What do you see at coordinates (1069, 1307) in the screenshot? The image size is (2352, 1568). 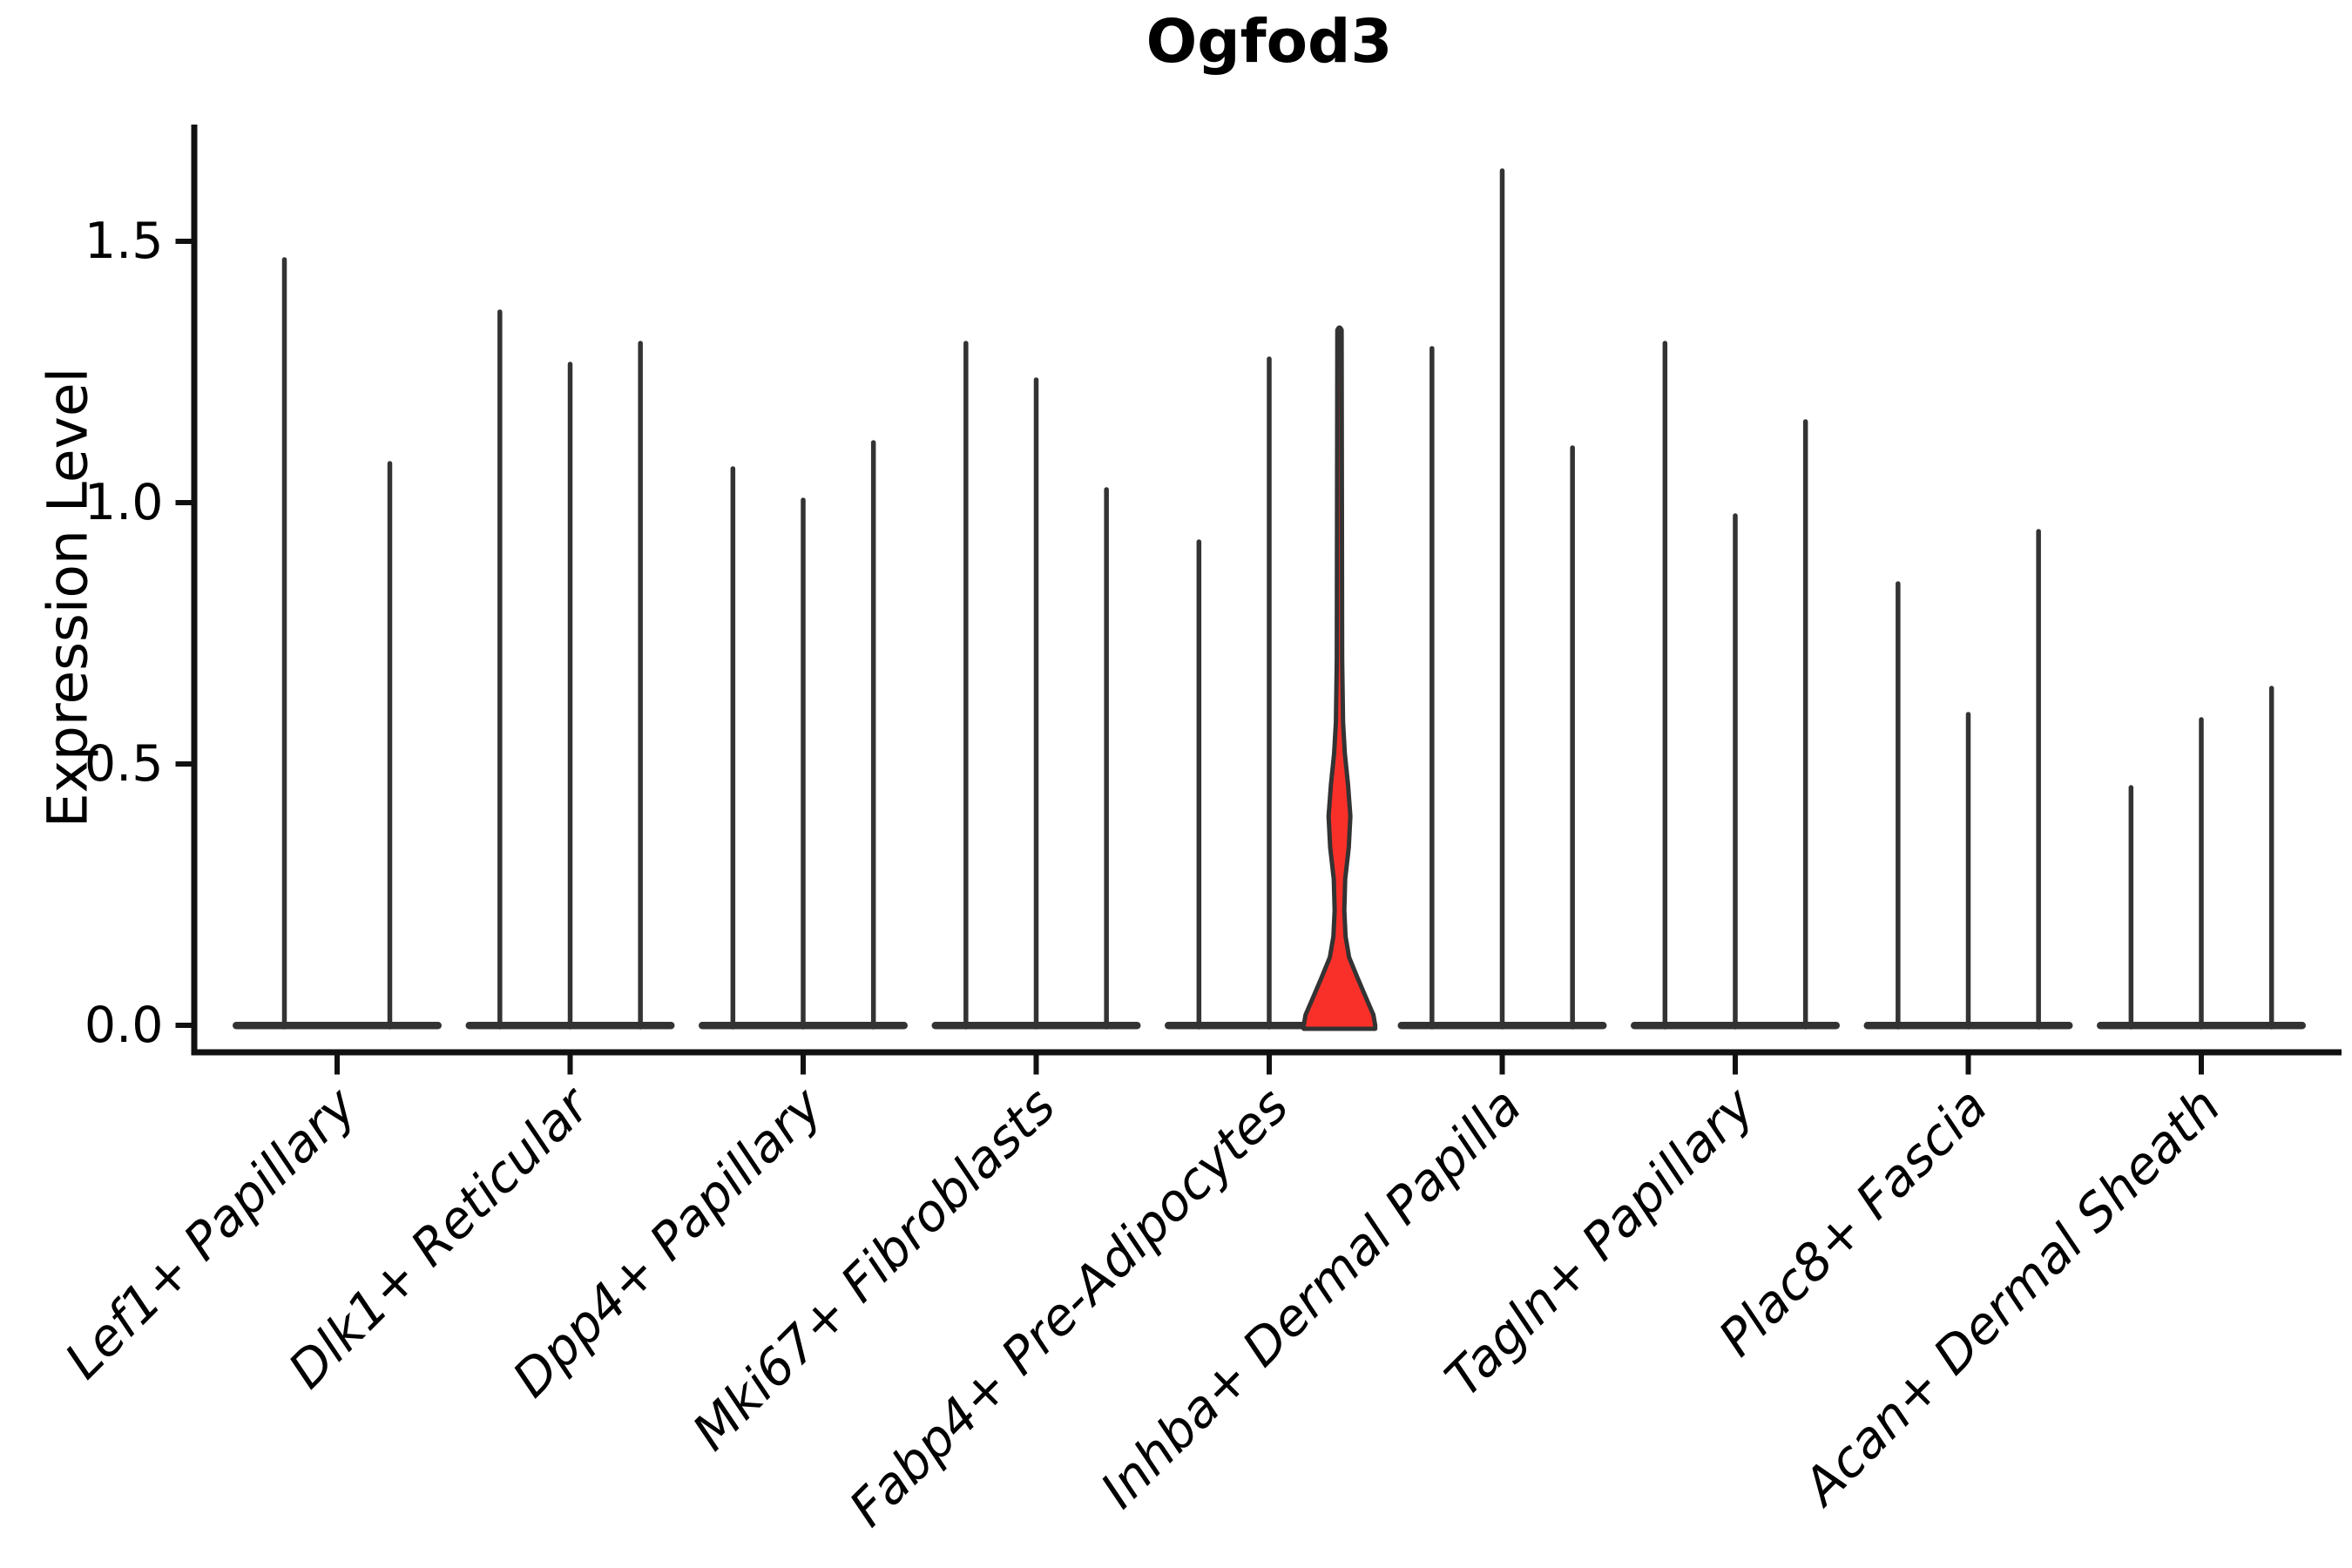 I see `x-axis-label: Fabp4+ Pre-Adipocytes` at bounding box center [1069, 1307].